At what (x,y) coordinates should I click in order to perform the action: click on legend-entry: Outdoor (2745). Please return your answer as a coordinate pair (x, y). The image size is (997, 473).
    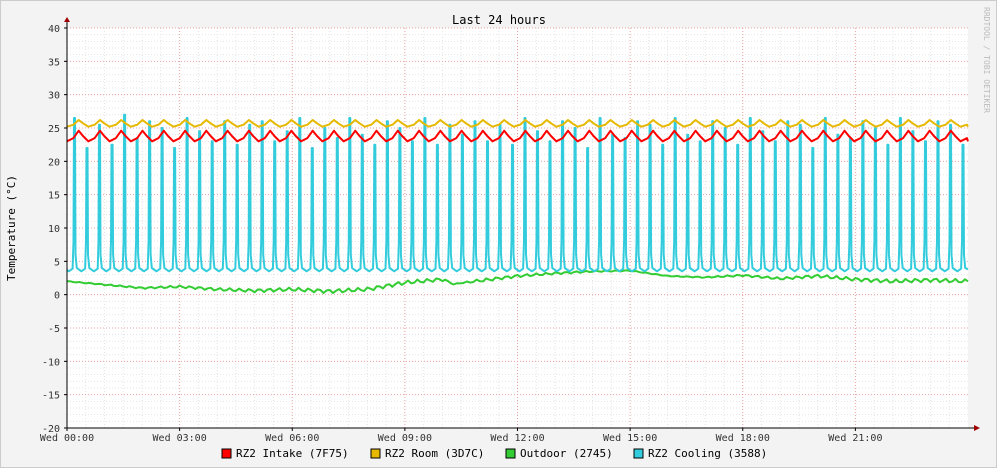
    Looking at the image, I should click on (559, 453).